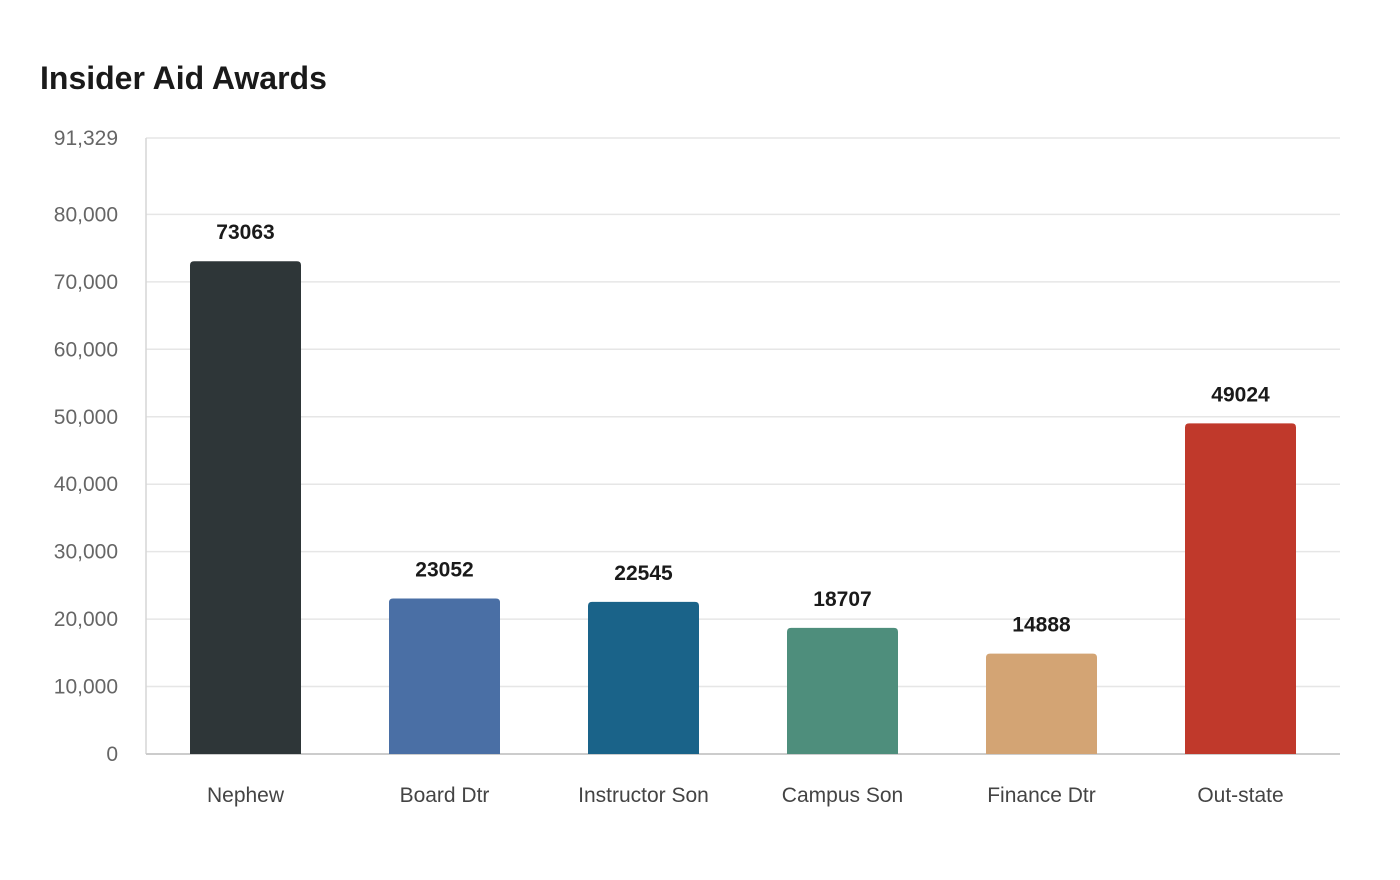  Describe the element at coordinates (643, 795) in the screenshot. I see `x-tick-label: Instructor Son` at that location.